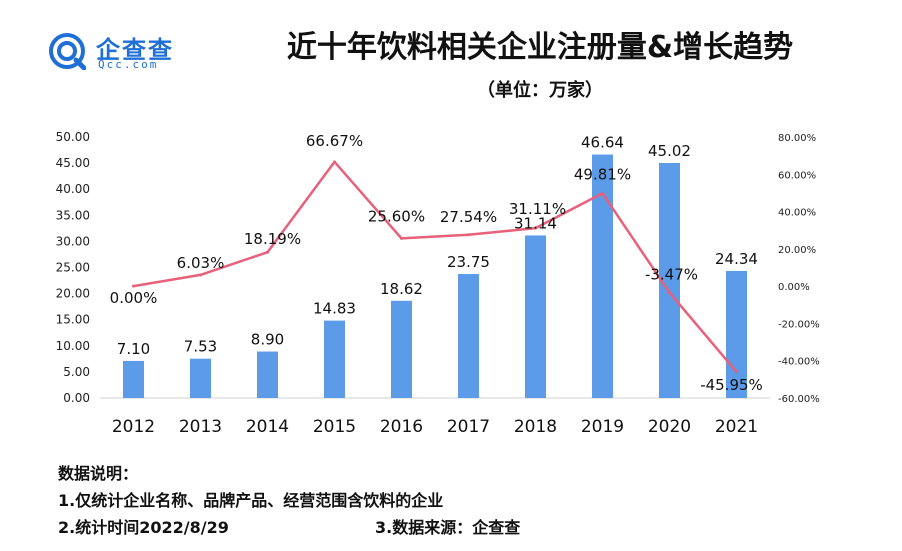 The image size is (902, 551). What do you see at coordinates (396, 216) in the screenshot?
I see `line-data-label: 25.60%` at bounding box center [396, 216].